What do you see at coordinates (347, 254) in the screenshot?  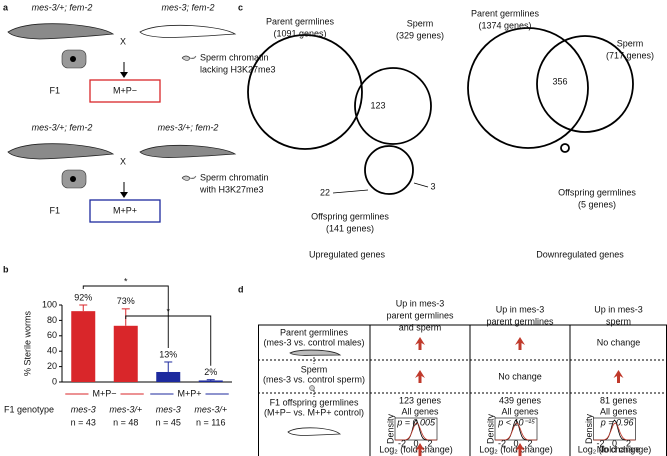 I see `caption: Upregulated genes` at bounding box center [347, 254].